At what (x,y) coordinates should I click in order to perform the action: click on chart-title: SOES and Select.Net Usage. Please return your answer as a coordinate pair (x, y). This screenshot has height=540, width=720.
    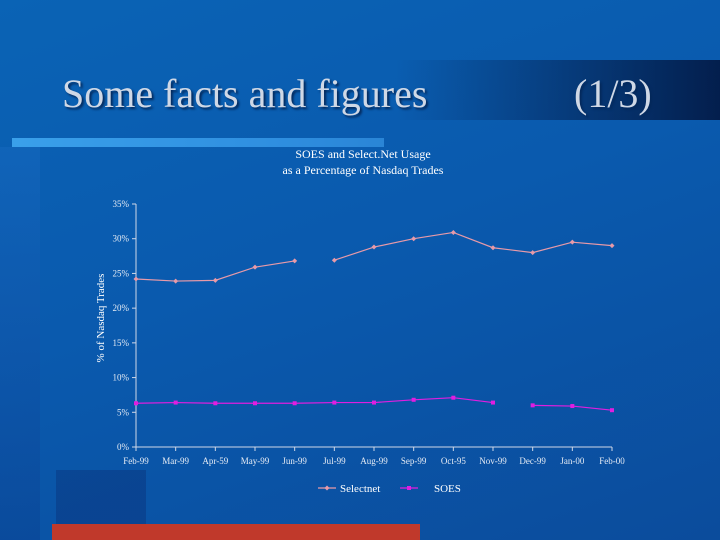
    Looking at the image, I should click on (362, 154).